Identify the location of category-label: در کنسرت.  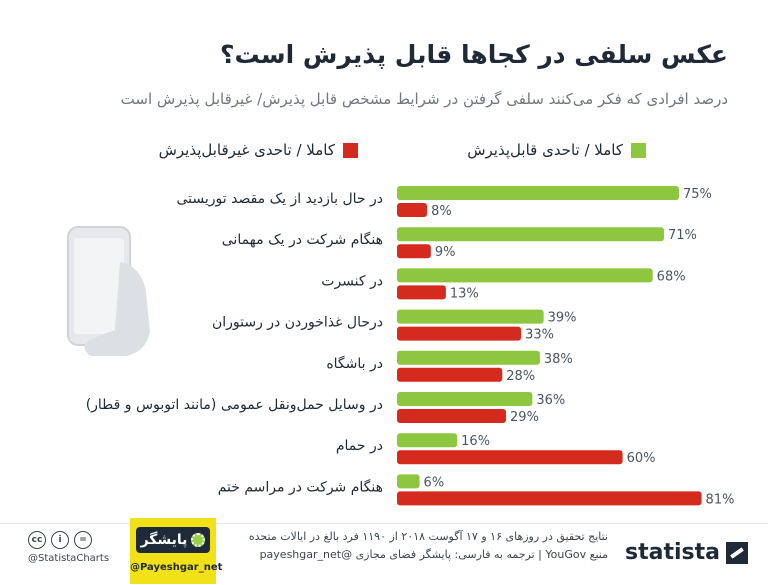
(352, 281).